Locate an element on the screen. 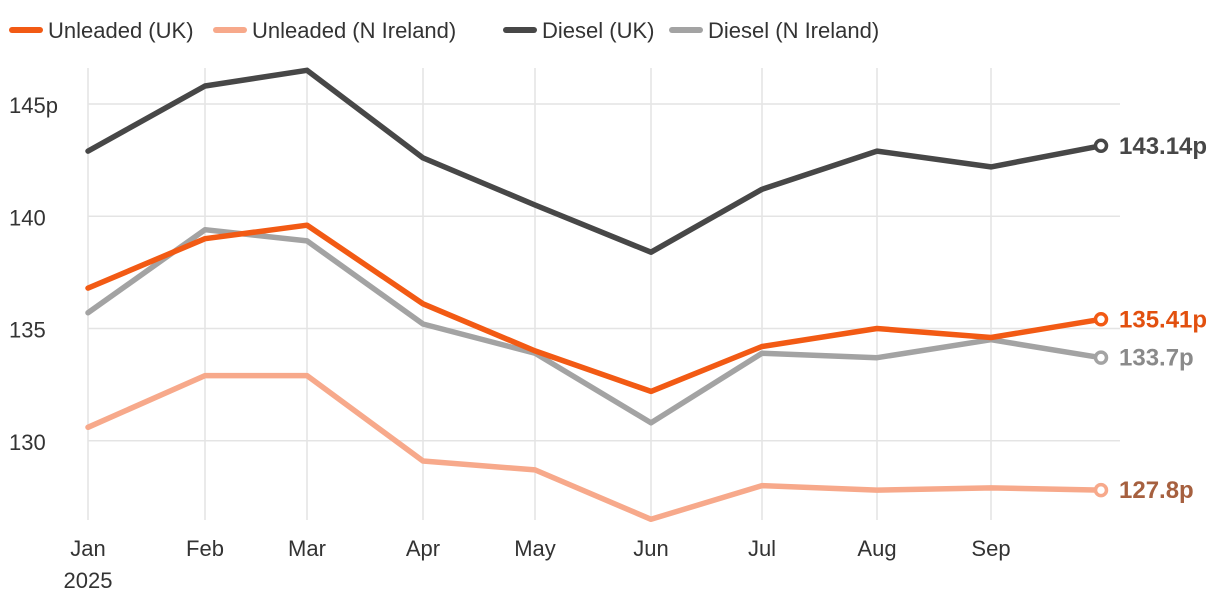 The image size is (1220, 602). x-tick-label-feb: Feb is located at coordinates (205, 548).